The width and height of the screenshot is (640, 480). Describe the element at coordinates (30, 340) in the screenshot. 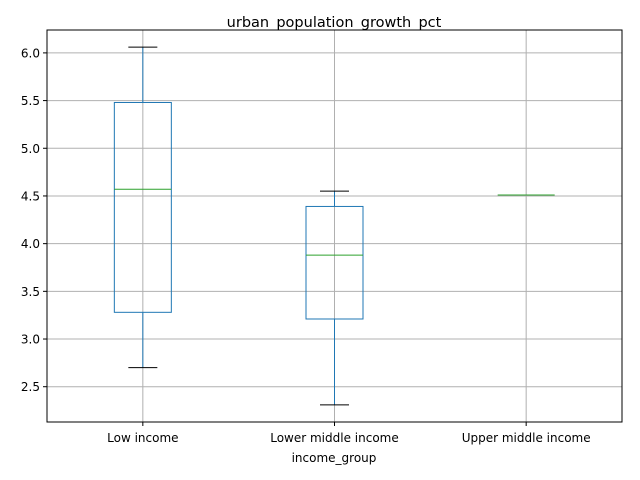

I see `y-tick-label: 3.0` at that location.